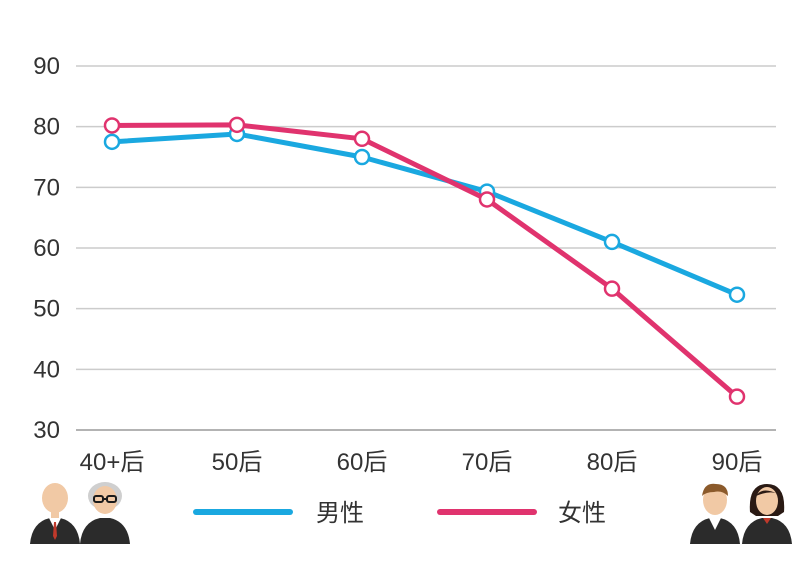 The height and width of the screenshot is (568, 804). Describe the element at coordinates (399, 513) in the screenshot. I see `legend: 男性 女性` at that location.